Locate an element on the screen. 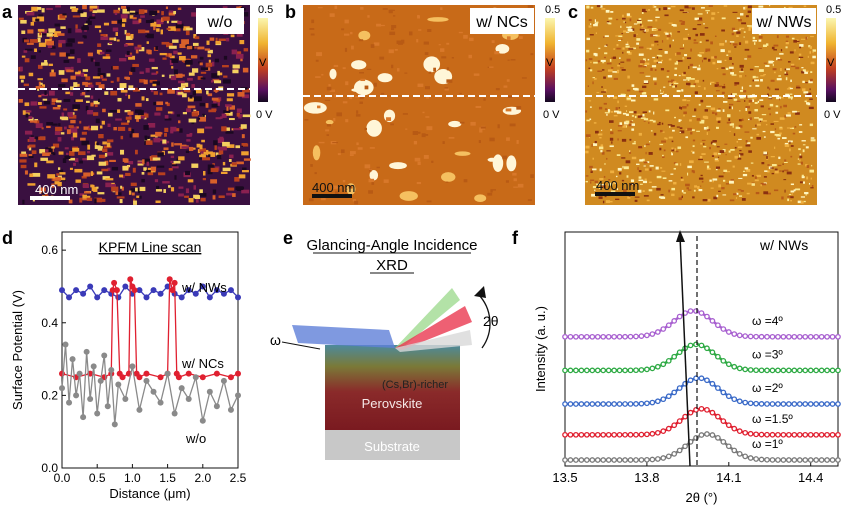  x-tick-label: 2.5 is located at coordinates (238, 478).